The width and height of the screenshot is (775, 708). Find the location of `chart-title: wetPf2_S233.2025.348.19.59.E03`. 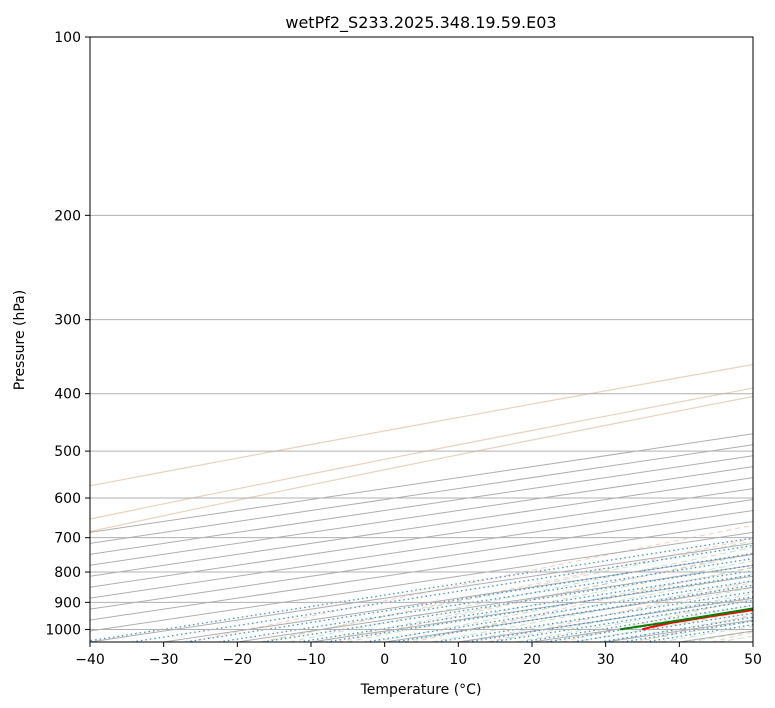

chart-title: wetPf2_S233.2025.348.19.59.E03 is located at coordinates (420, 23).